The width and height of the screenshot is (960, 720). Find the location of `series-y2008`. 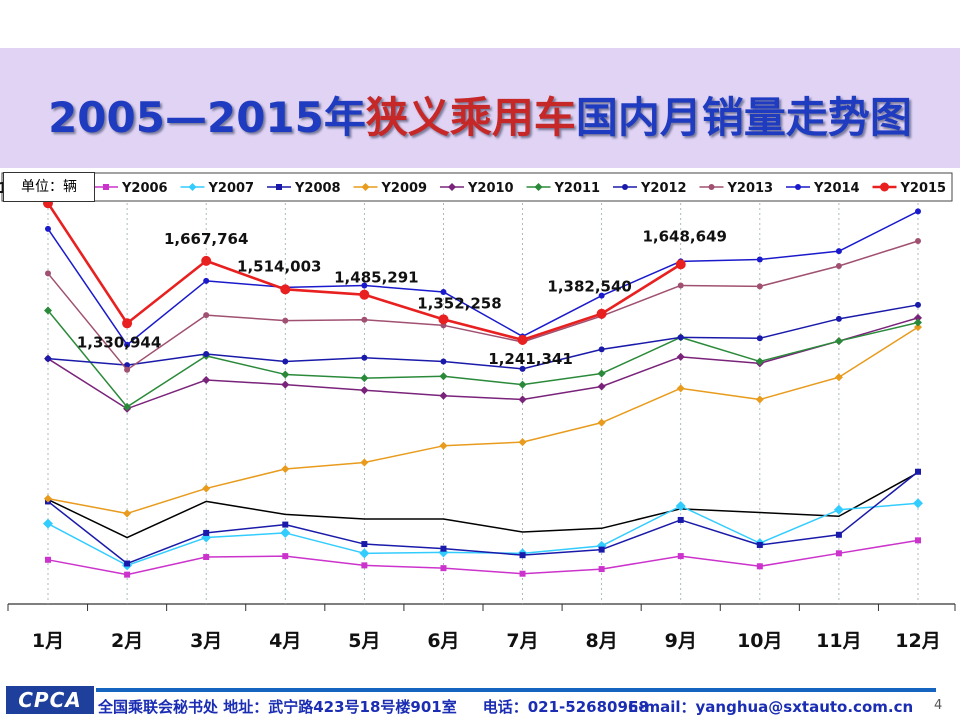

series-y2008 is located at coordinates (483, 517).